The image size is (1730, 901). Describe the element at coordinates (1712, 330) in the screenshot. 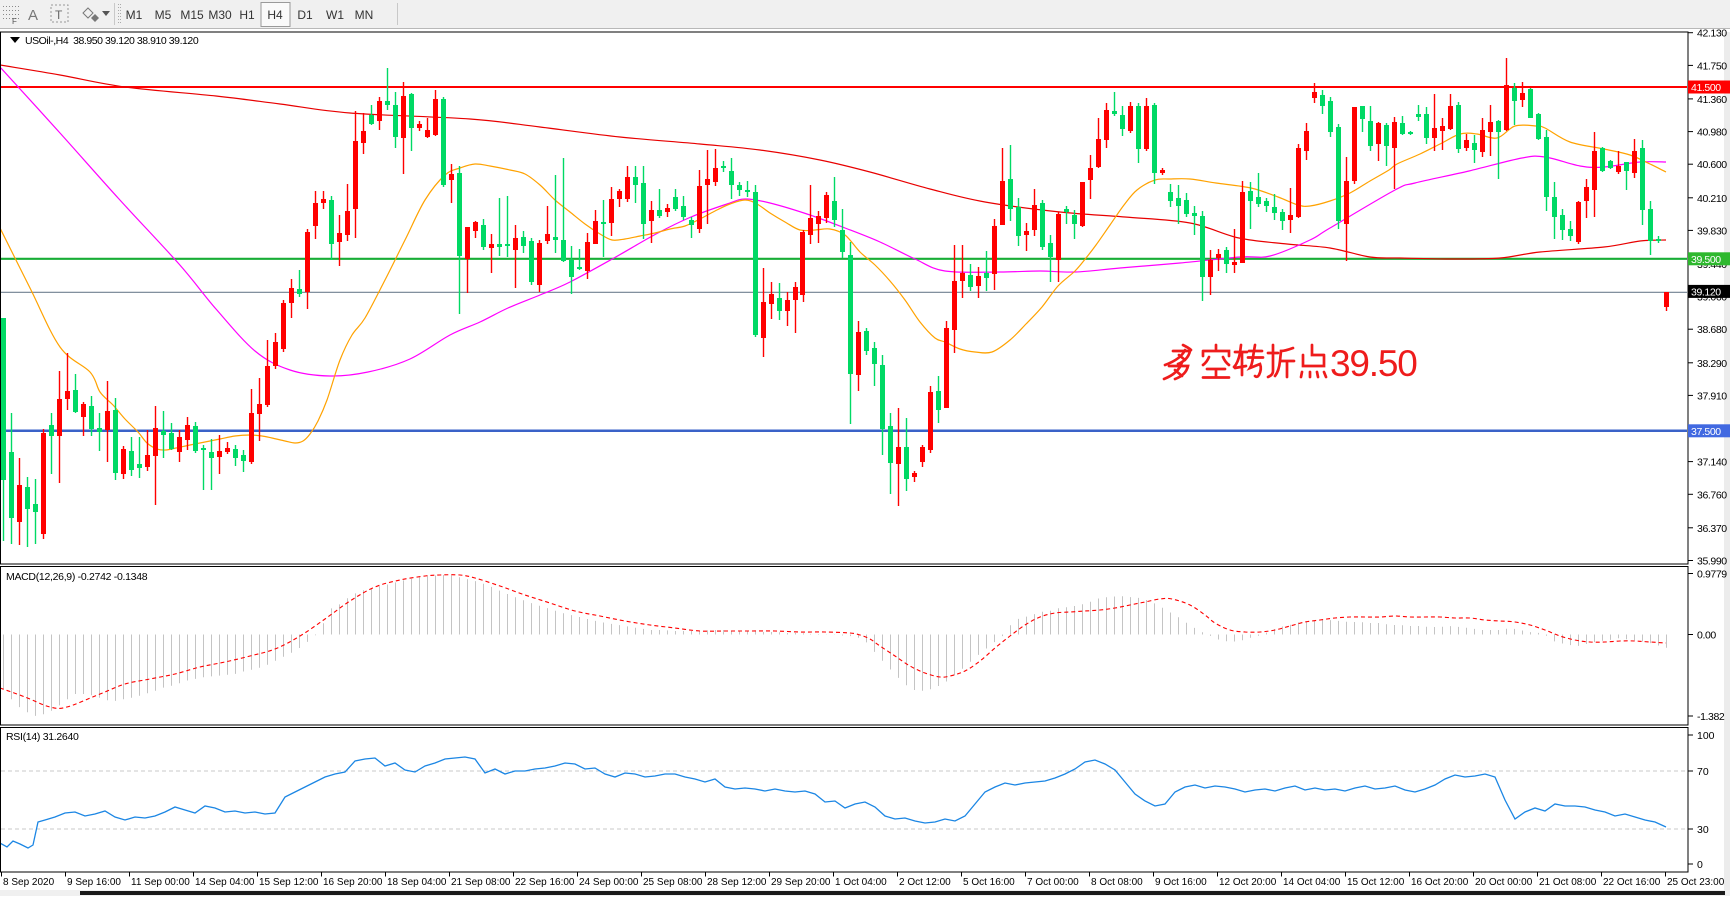

I see `svg-text: 38.680` at that location.